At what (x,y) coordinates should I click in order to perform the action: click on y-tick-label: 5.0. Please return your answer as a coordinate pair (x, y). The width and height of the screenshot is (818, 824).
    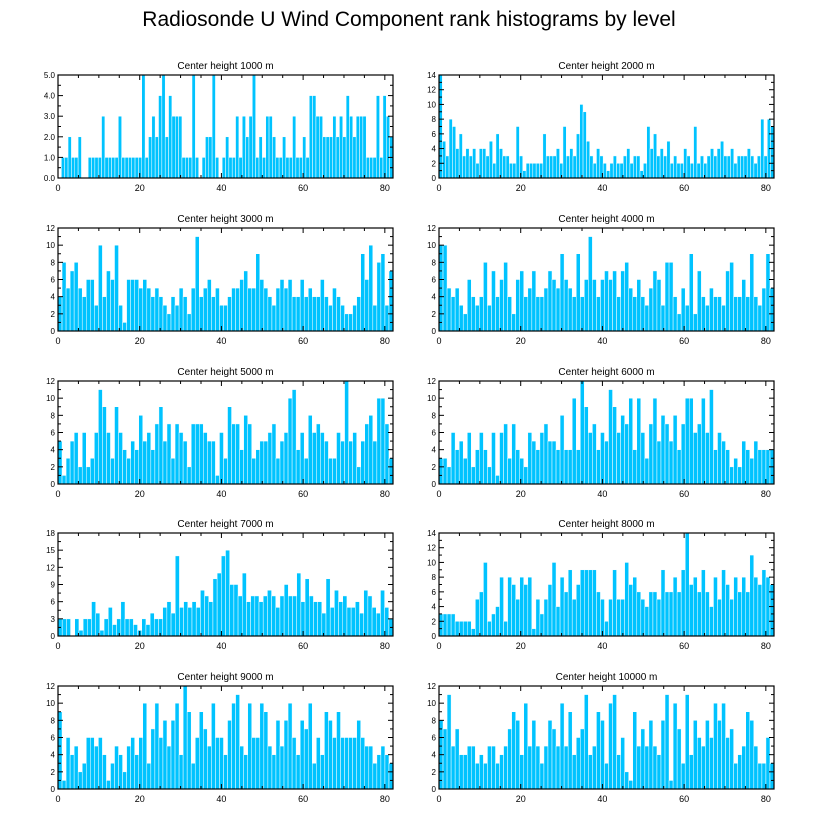
    Looking at the image, I should click on (50, 75).